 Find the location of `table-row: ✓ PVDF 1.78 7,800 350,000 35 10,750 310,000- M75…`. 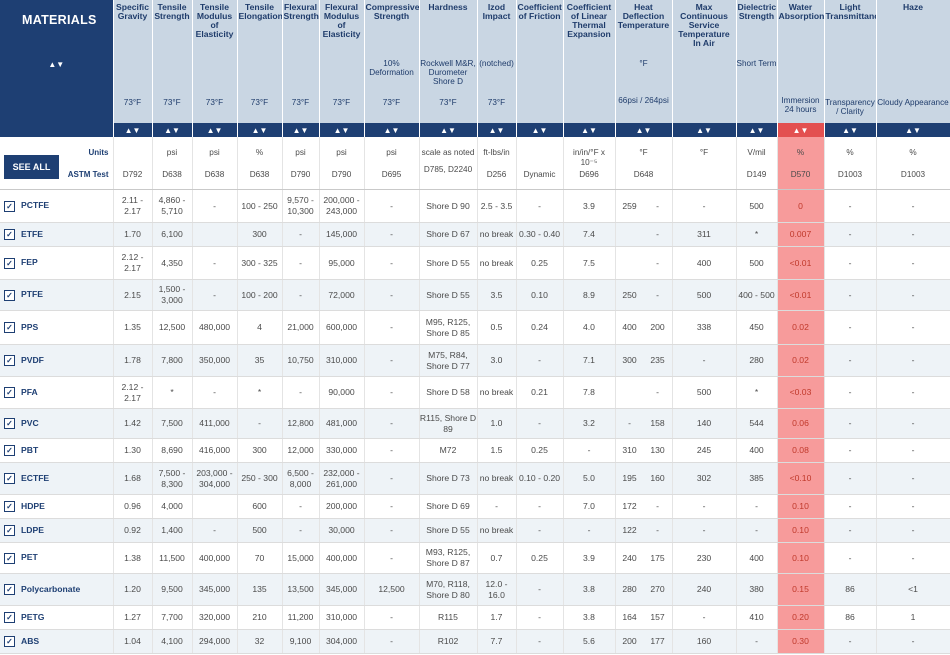

table-row: ✓ PVDF 1.78 7,800 350,000 35 10,750 310,000- M75… is located at coordinates (475, 360).